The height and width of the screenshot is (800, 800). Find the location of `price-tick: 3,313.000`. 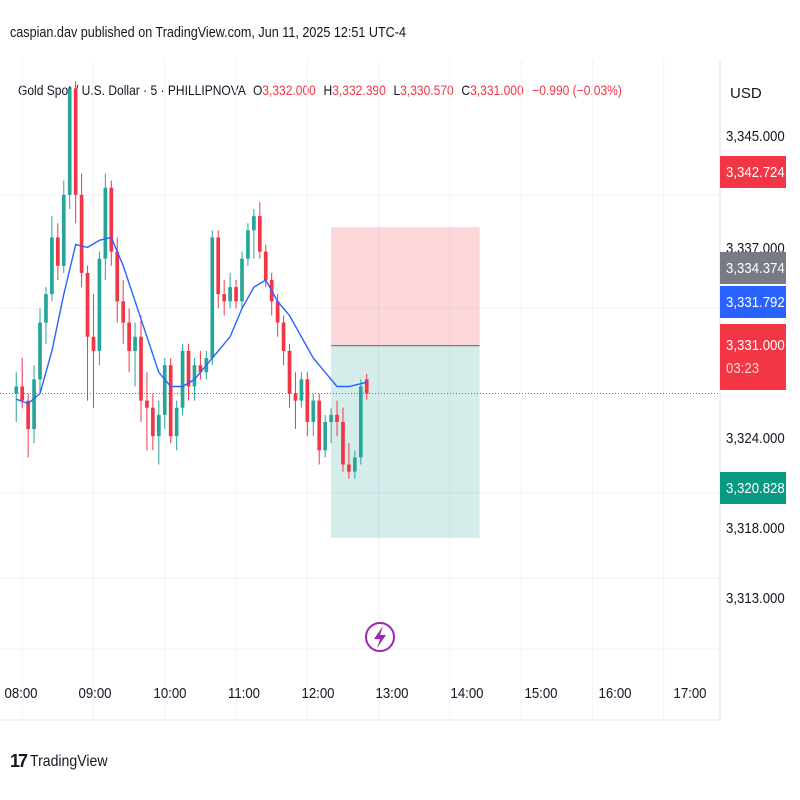

price-tick: 3,313.000 is located at coordinates (755, 598).